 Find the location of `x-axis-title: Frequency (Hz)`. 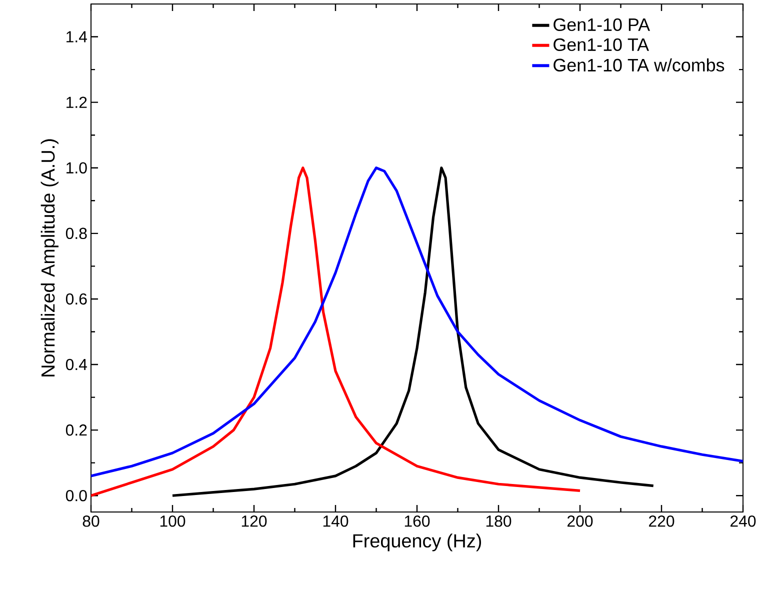

x-axis-title: Frequency (Hz) is located at coordinates (417, 543).